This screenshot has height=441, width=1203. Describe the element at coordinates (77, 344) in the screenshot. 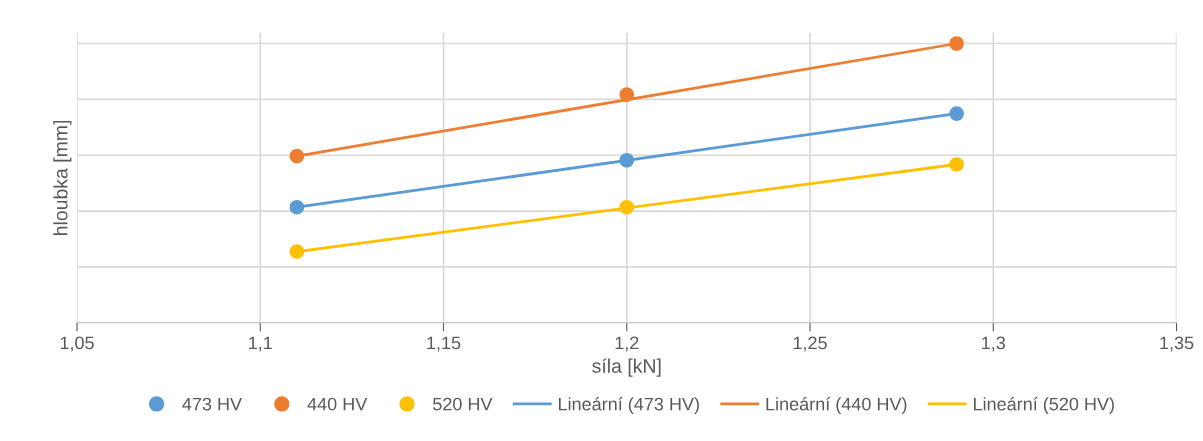

I see `x-tick-label: 1,05` at that location.